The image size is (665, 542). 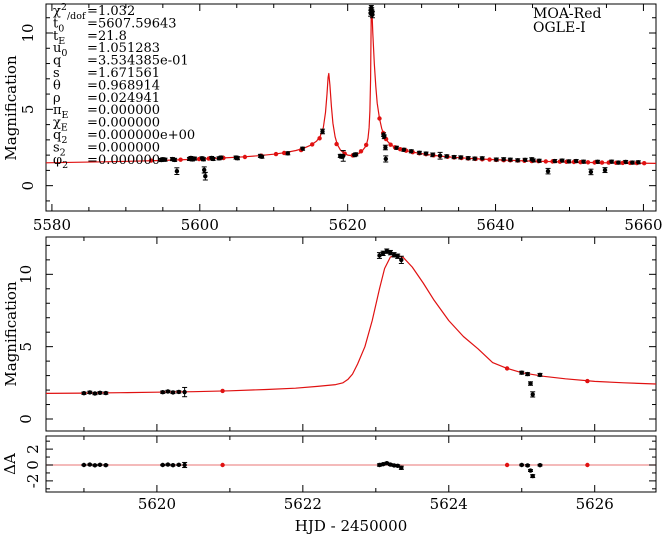 What do you see at coordinates (26, 274) in the screenshot?
I see `y-tick-label: 10` at bounding box center [26, 274].